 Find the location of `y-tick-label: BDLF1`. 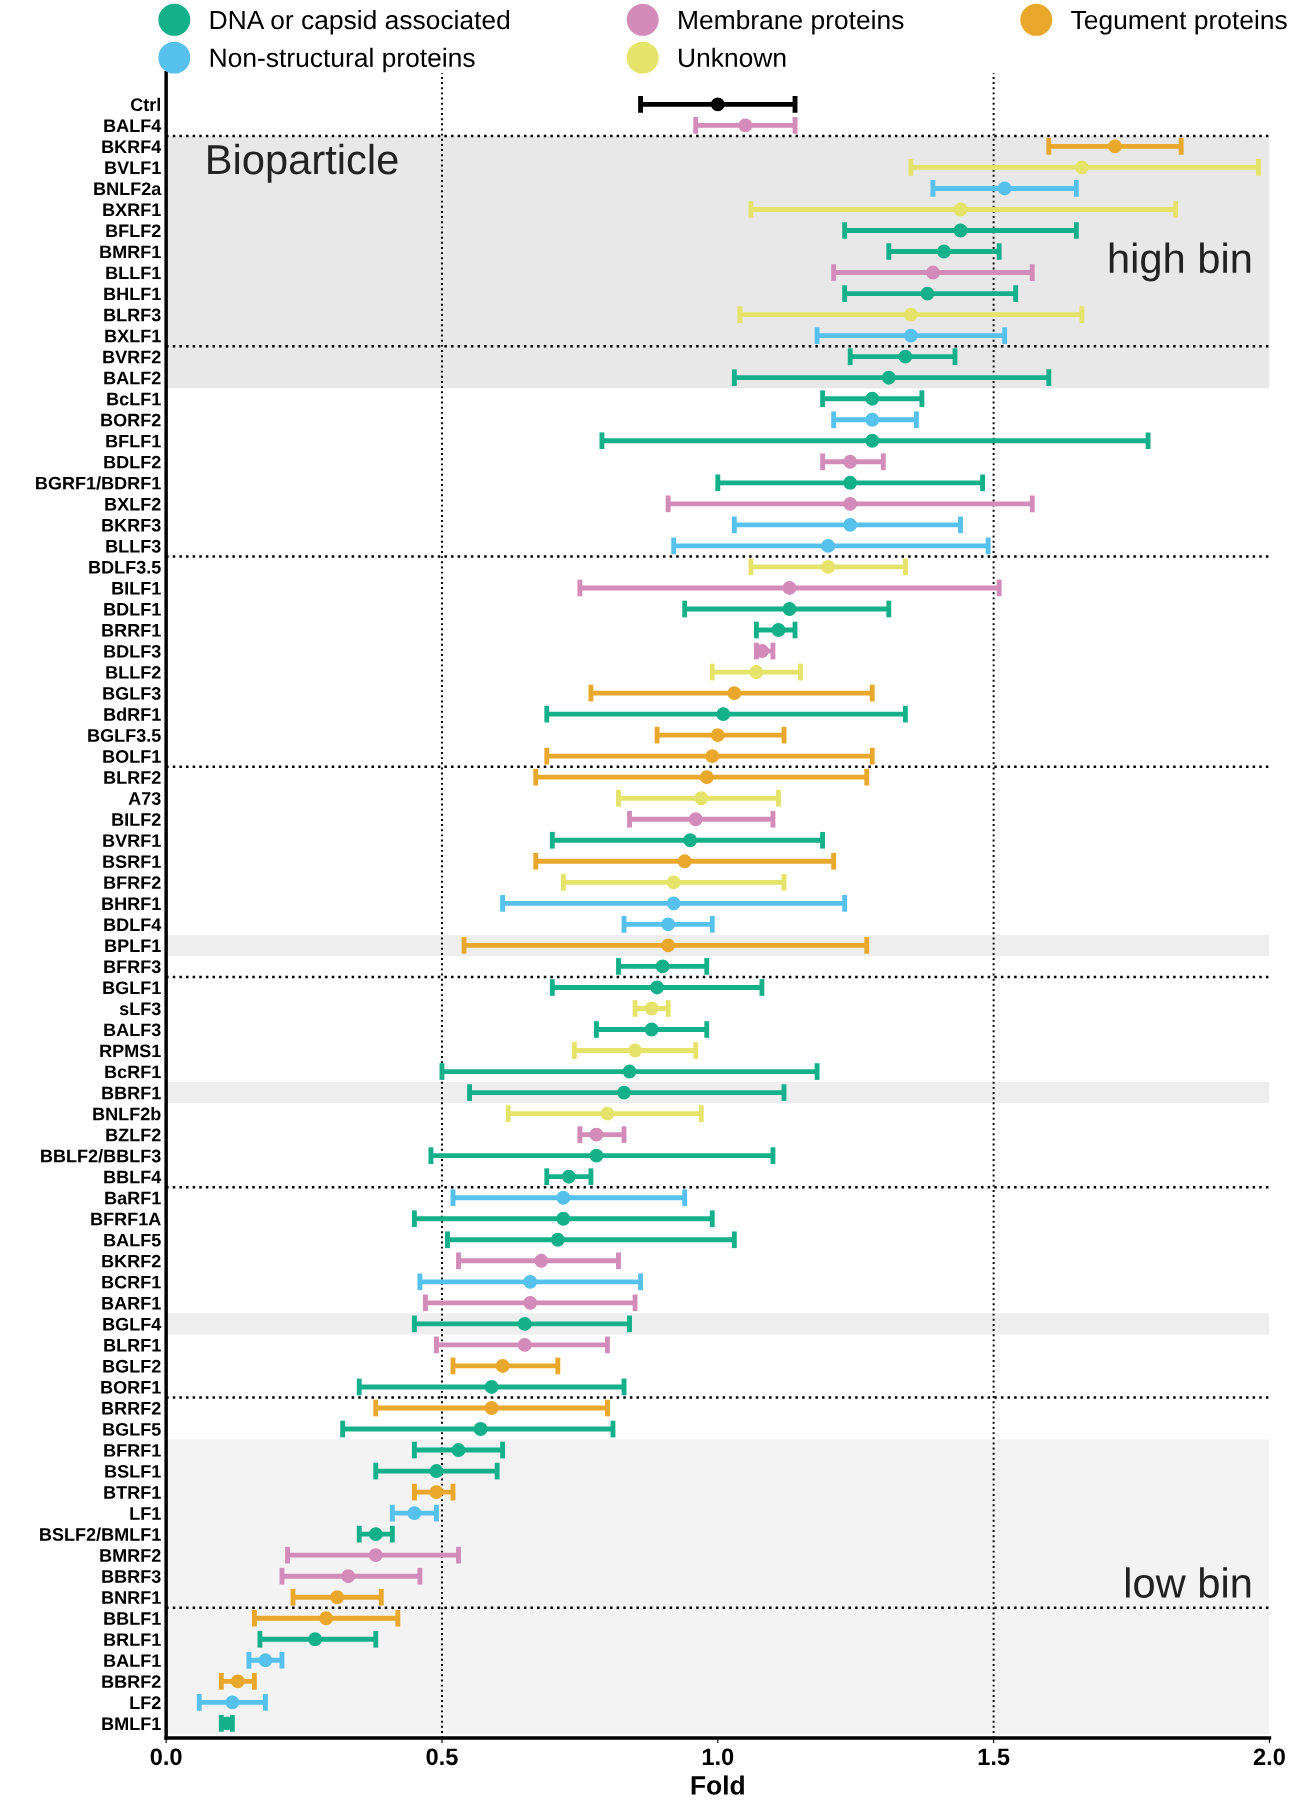

y-tick-label: BDLF1 is located at coordinates (132, 609).